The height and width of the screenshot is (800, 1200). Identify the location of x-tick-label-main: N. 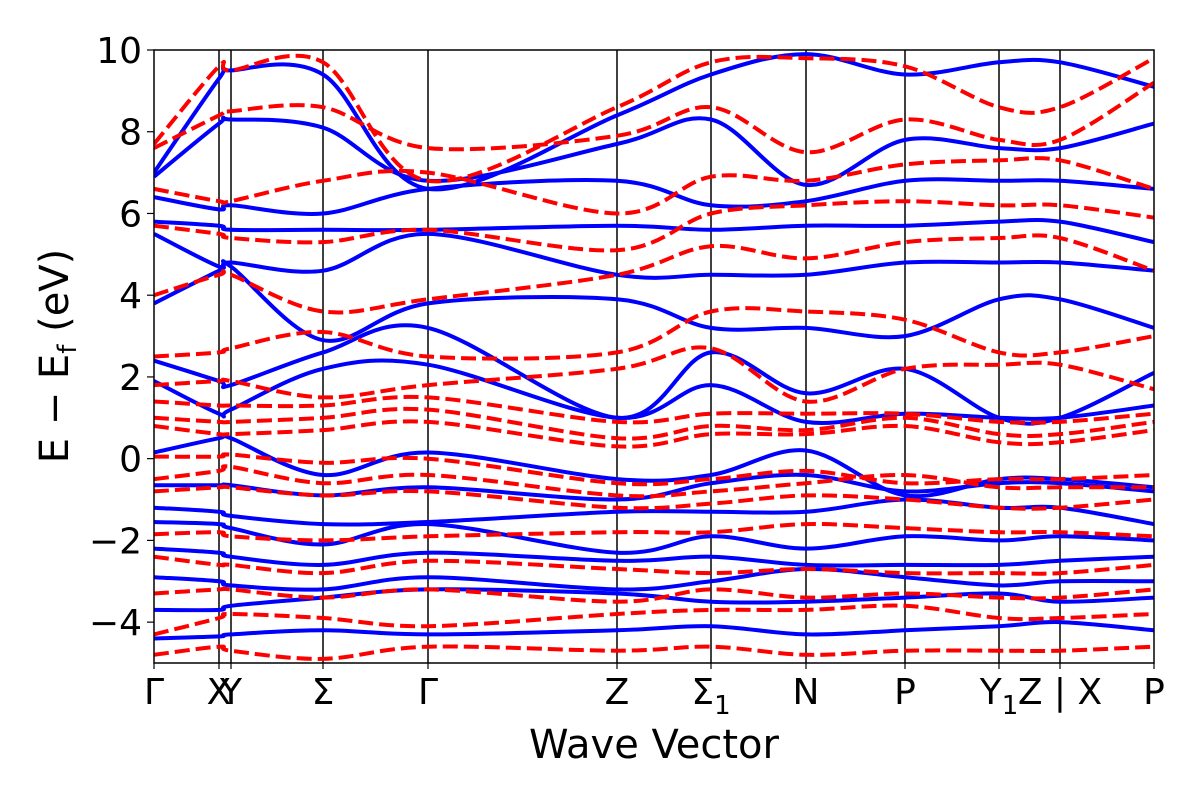
(806, 692).